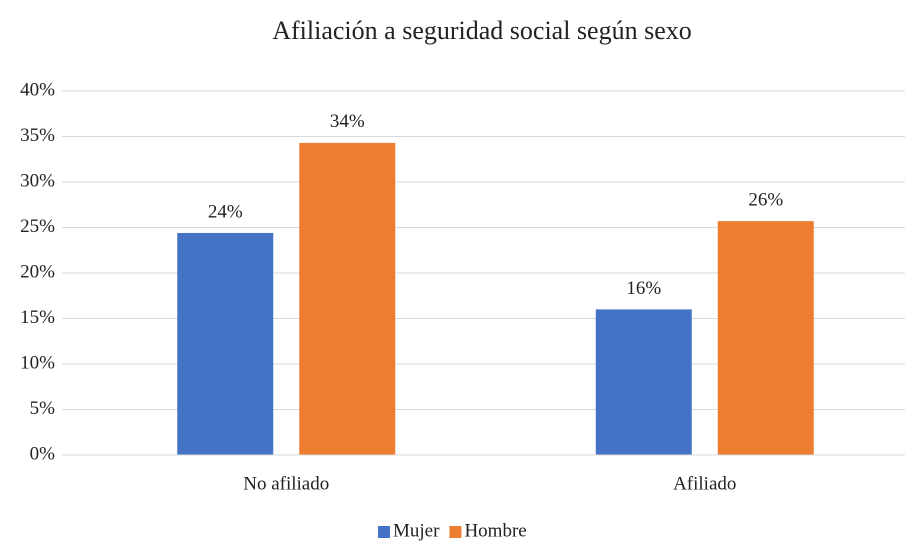 Image resolution: width=914 pixels, height=546 pixels. Describe the element at coordinates (37, 89) in the screenshot. I see `y-tick-label: 40%` at that location.